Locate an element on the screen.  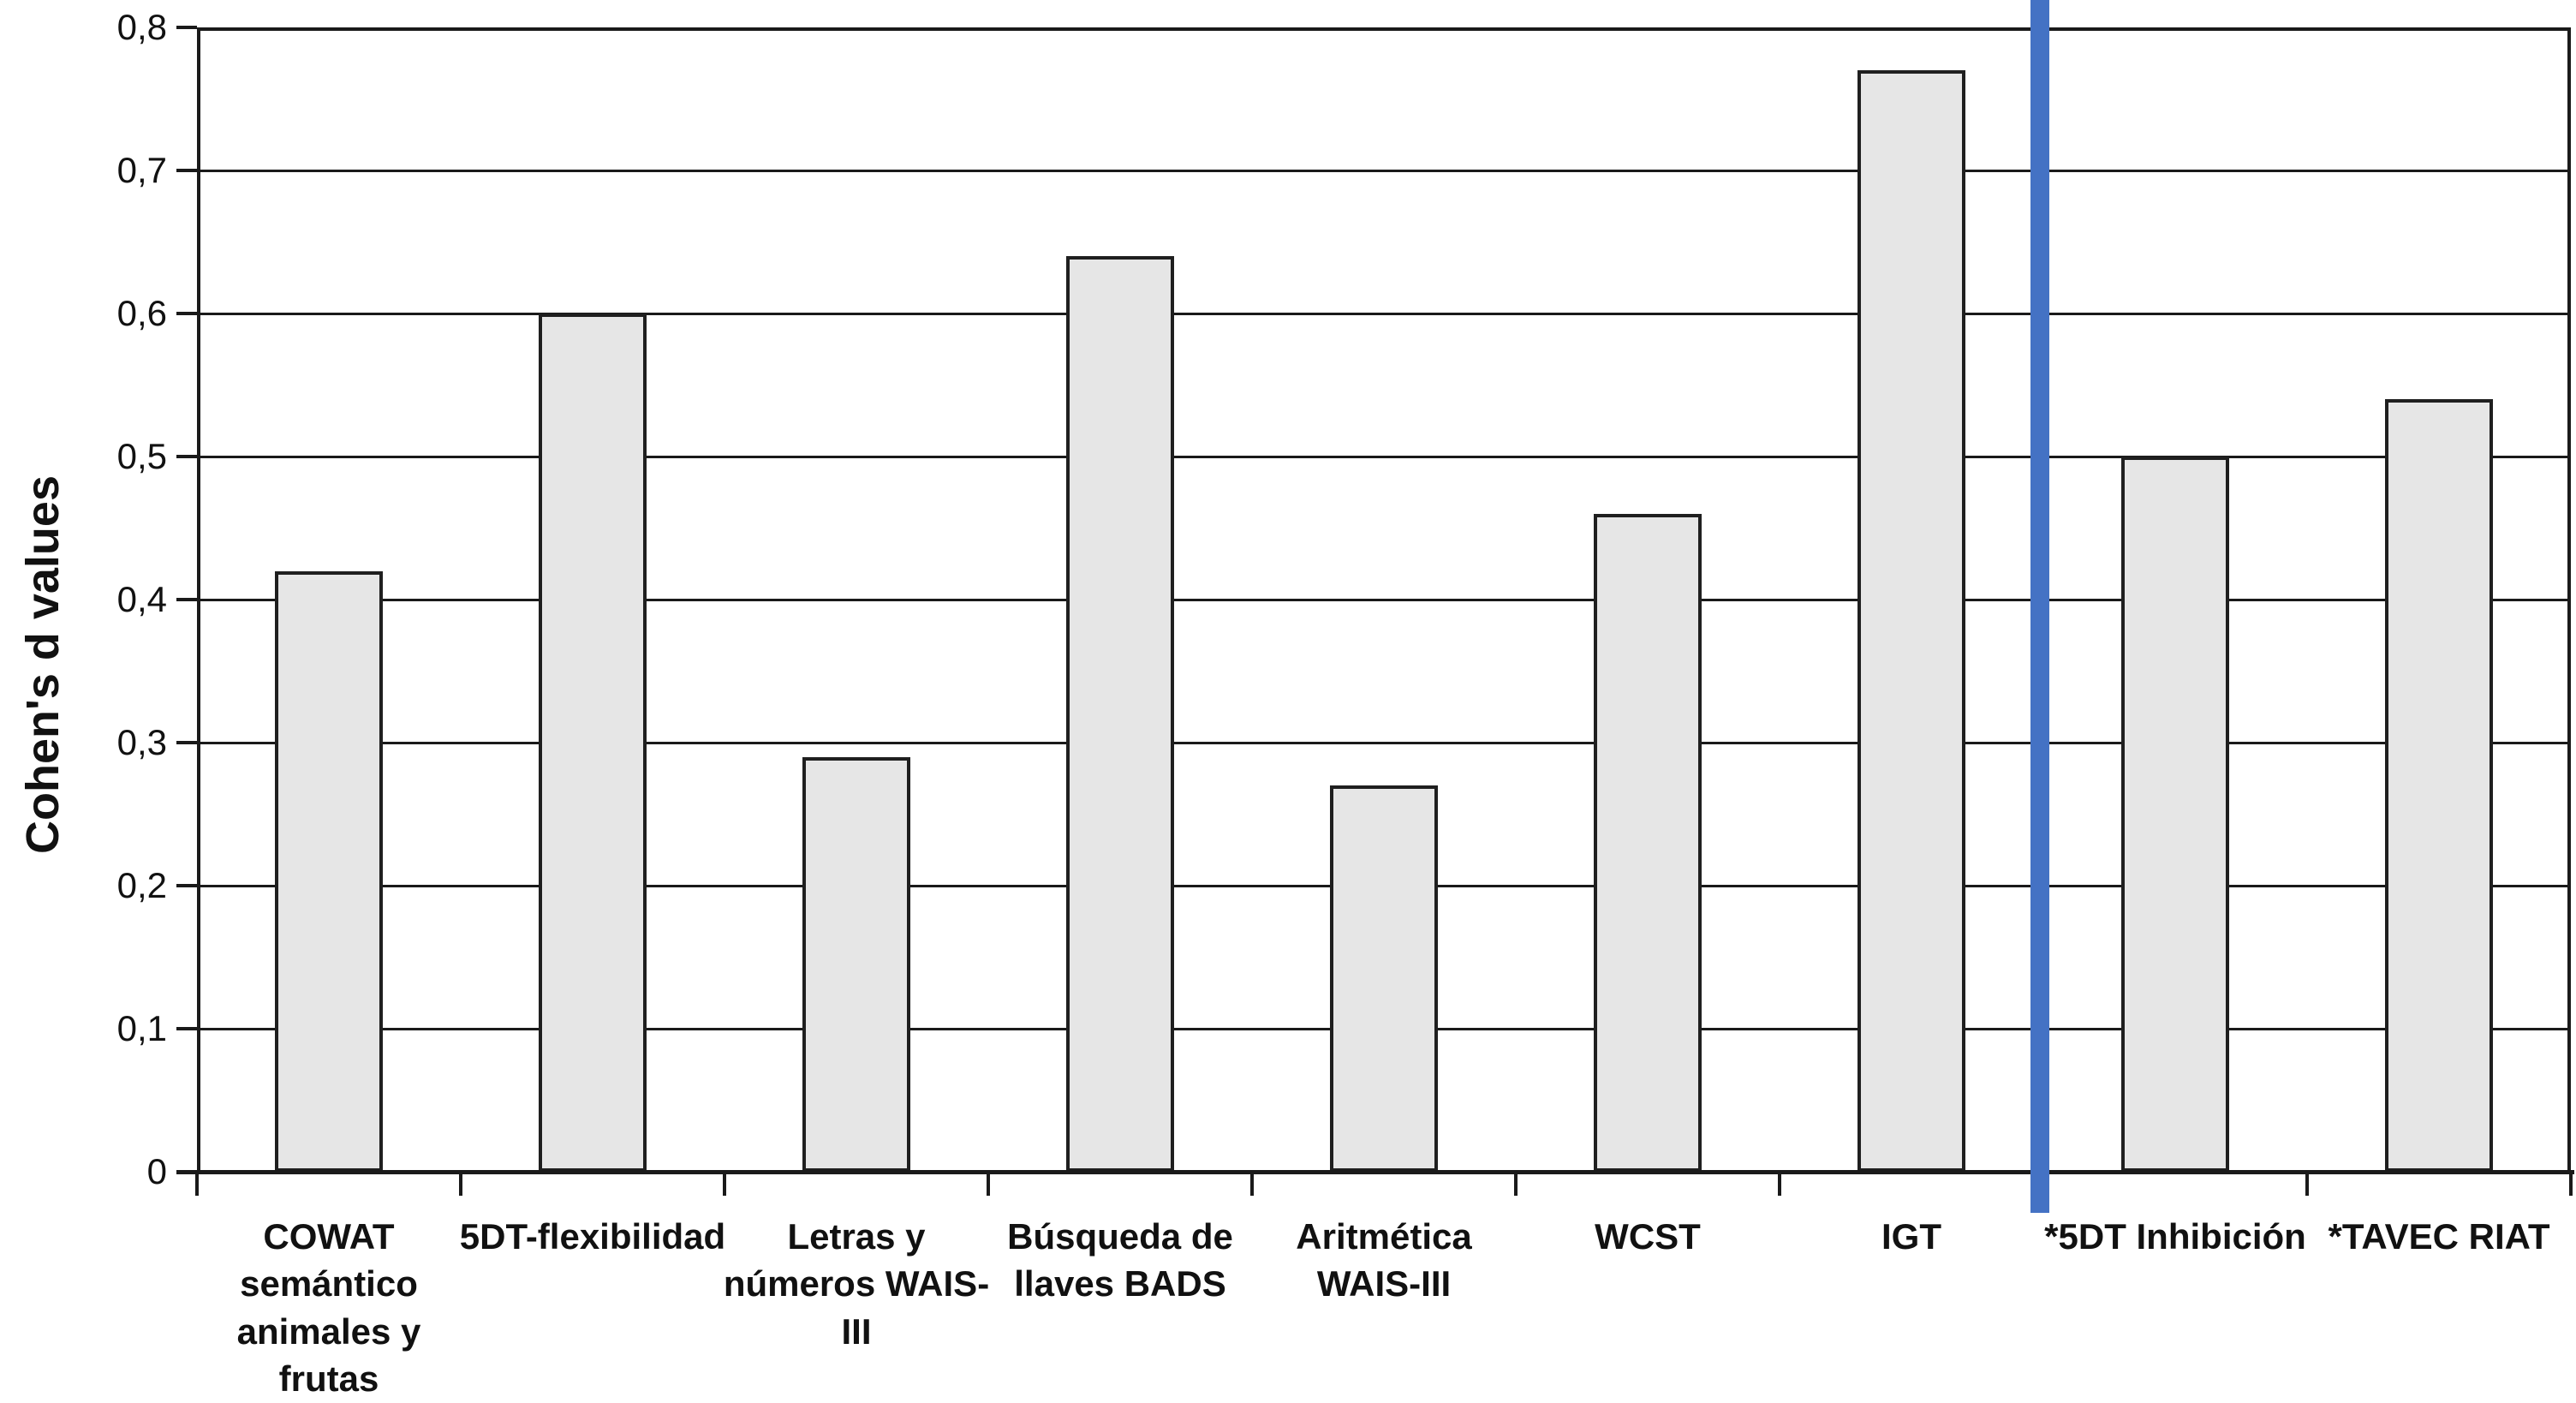
bar-Letras y números WAIS-III is located at coordinates (856, 964).